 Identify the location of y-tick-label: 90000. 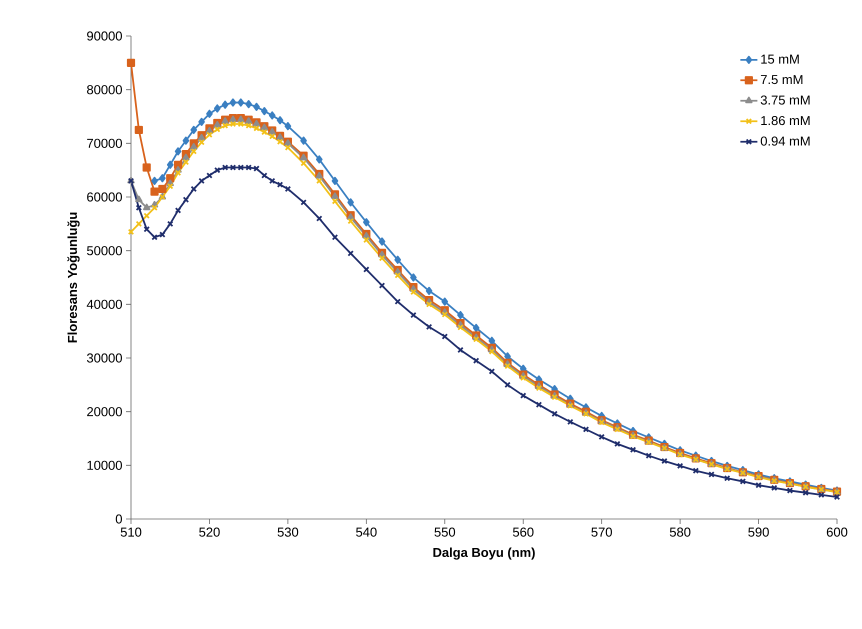
(104, 36).